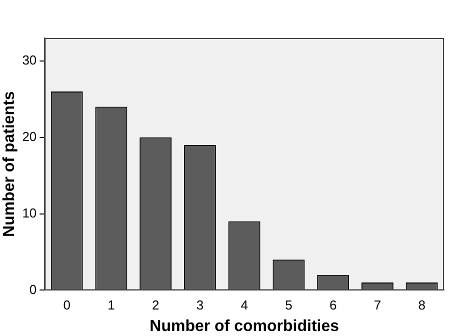  What do you see at coordinates (29, 136) in the screenshot?
I see `y-tick-label: 20` at bounding box center [29, 136].